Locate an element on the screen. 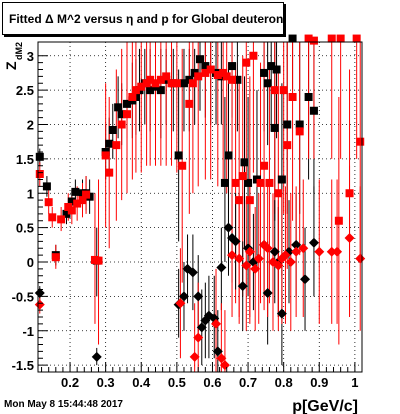 Image resolution: width=400 pixels, height=414 pixels. x-tick-label: 0.9 is located at coordinates (319, 382).